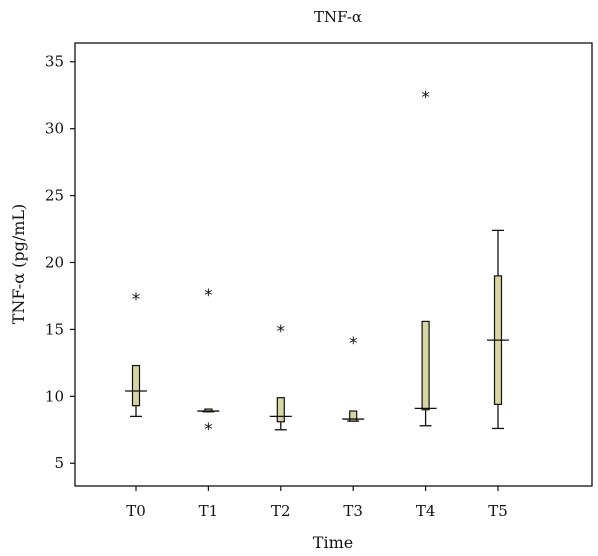 This screenshot has height=556, width=598. What do you see at coordinates (353, 378) in the screenshot?
I see `box-T3: *` at bounding box center [353, 378].